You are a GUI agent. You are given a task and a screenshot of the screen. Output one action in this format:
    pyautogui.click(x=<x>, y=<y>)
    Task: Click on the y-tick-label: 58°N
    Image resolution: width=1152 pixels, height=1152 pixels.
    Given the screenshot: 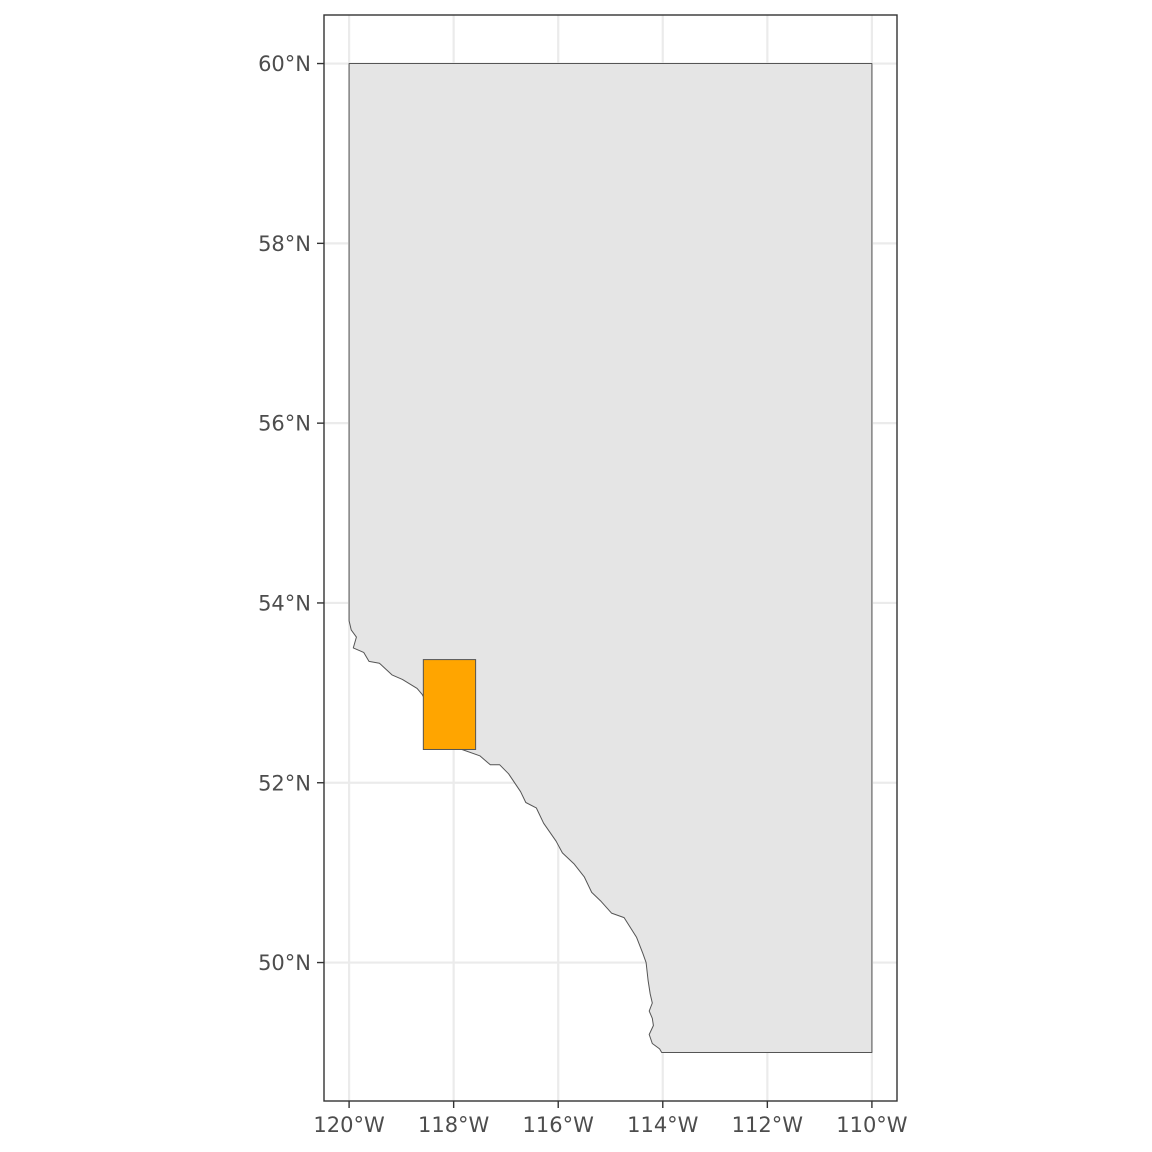 What is the action you would take?
    pyautogui.click(x=284, y=244)
    